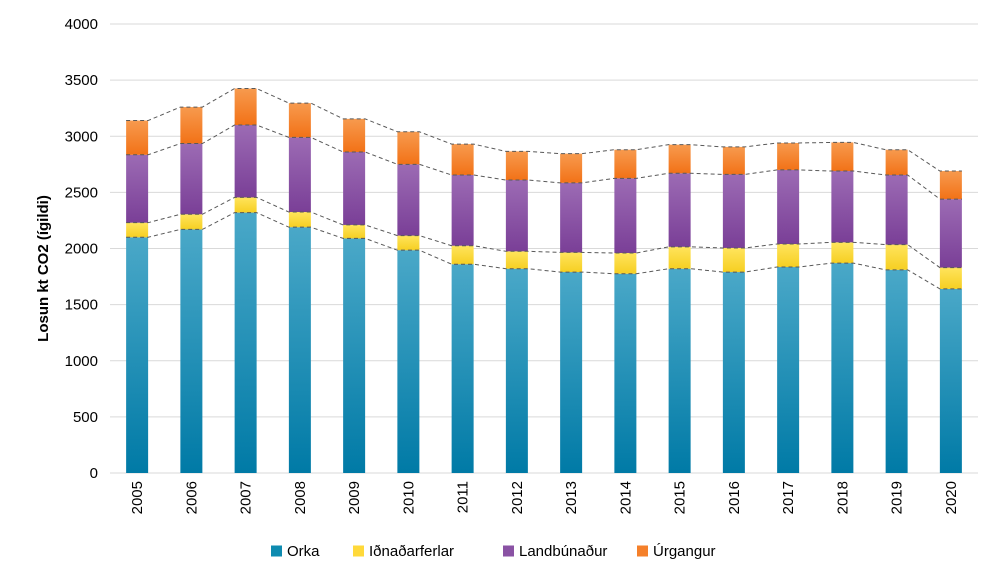 The height and width of the screenshot is (585, 1000). Describe the element at coordinates (408, 497) in the screenshot. I see `x-tick-label: 2010` at that location.